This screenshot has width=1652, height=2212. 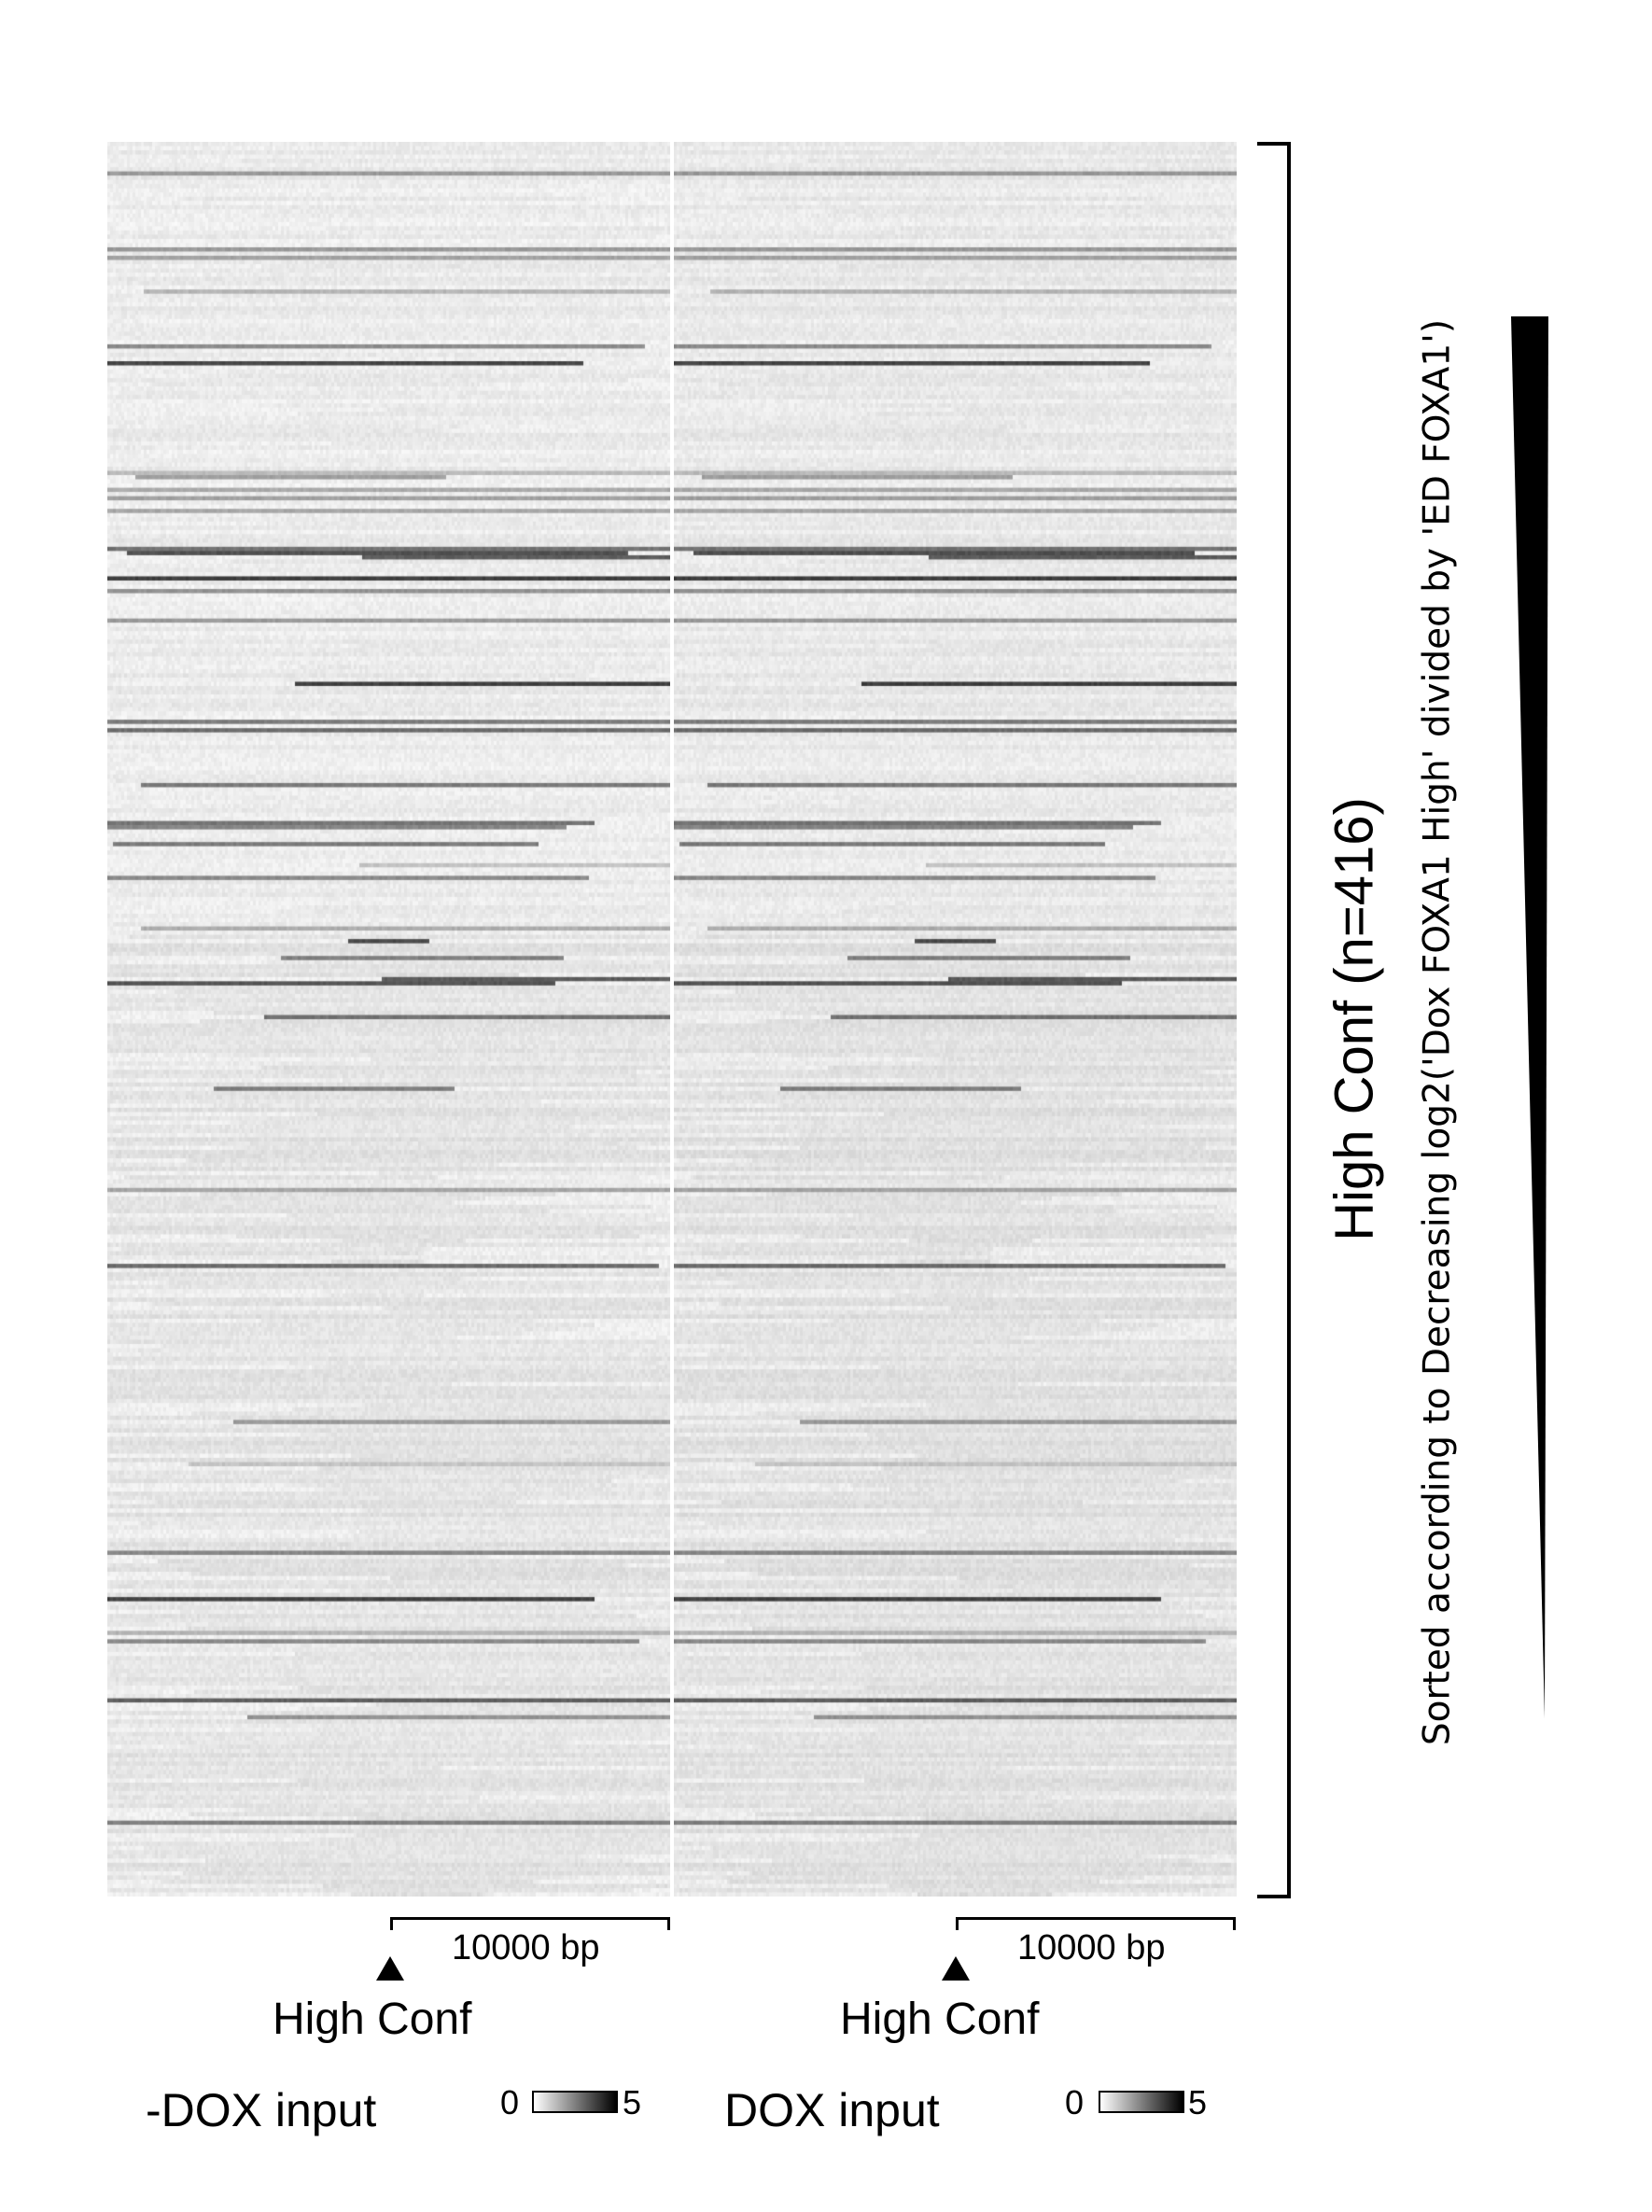 What do you see at coordinates (1354, 1019) in the screenshot?
I see `group-label: High Conf (n=416)` at bounding box center [1354, 1019].